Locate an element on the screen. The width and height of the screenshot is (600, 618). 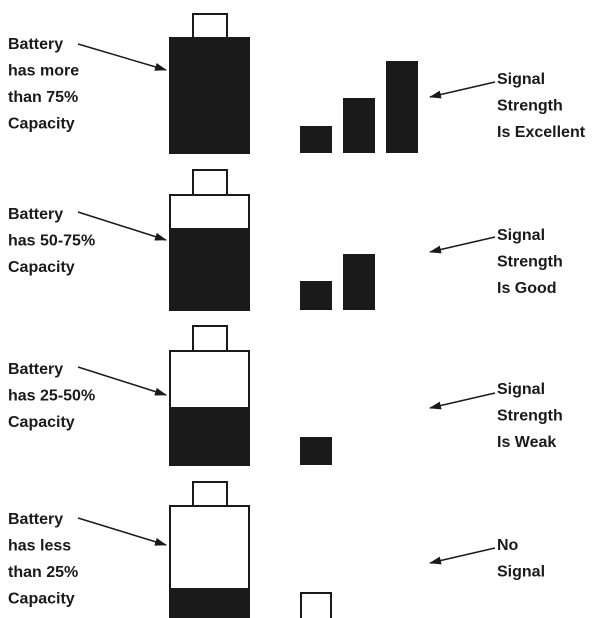
signal-label: No is located at coordinates (508, 545).